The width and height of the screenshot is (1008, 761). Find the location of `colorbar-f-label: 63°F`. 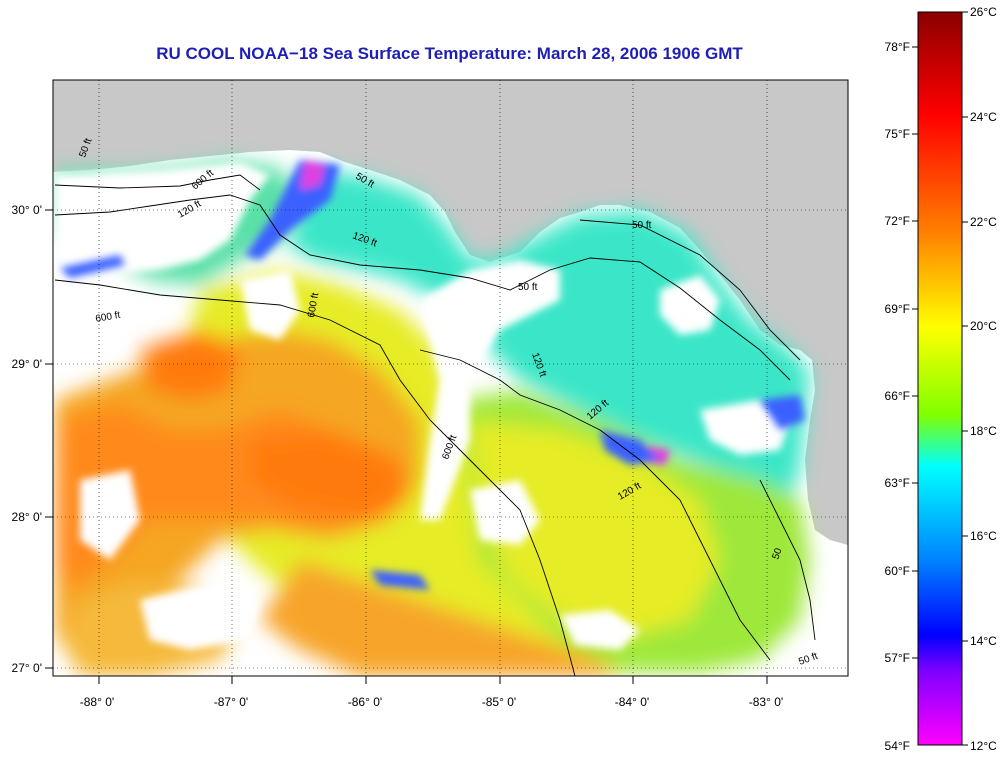

colorbar-f-label: 63°F is located at coordinates (897, 483).